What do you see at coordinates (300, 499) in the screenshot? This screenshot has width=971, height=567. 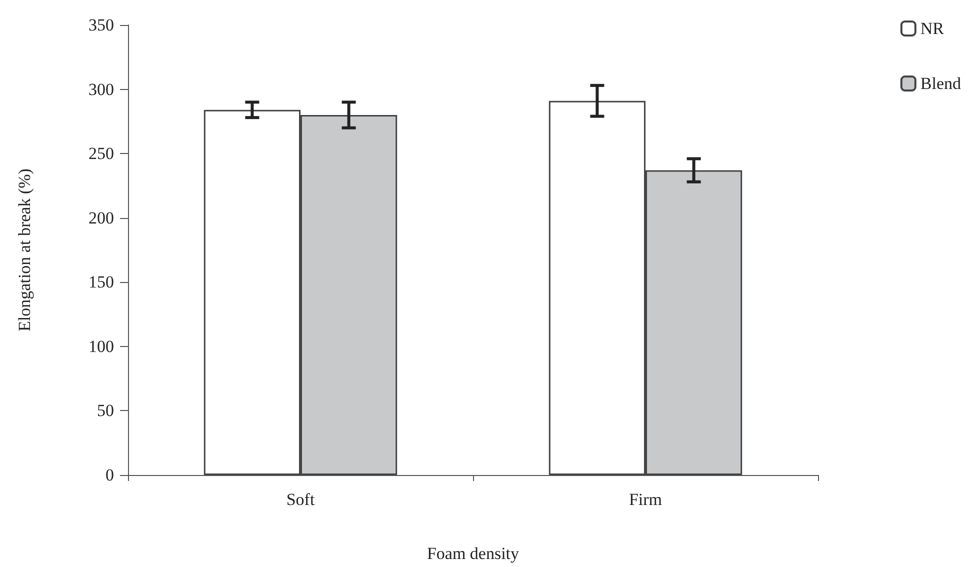 I see `x-tick-label: Soft` at bounding box center [300, 499].